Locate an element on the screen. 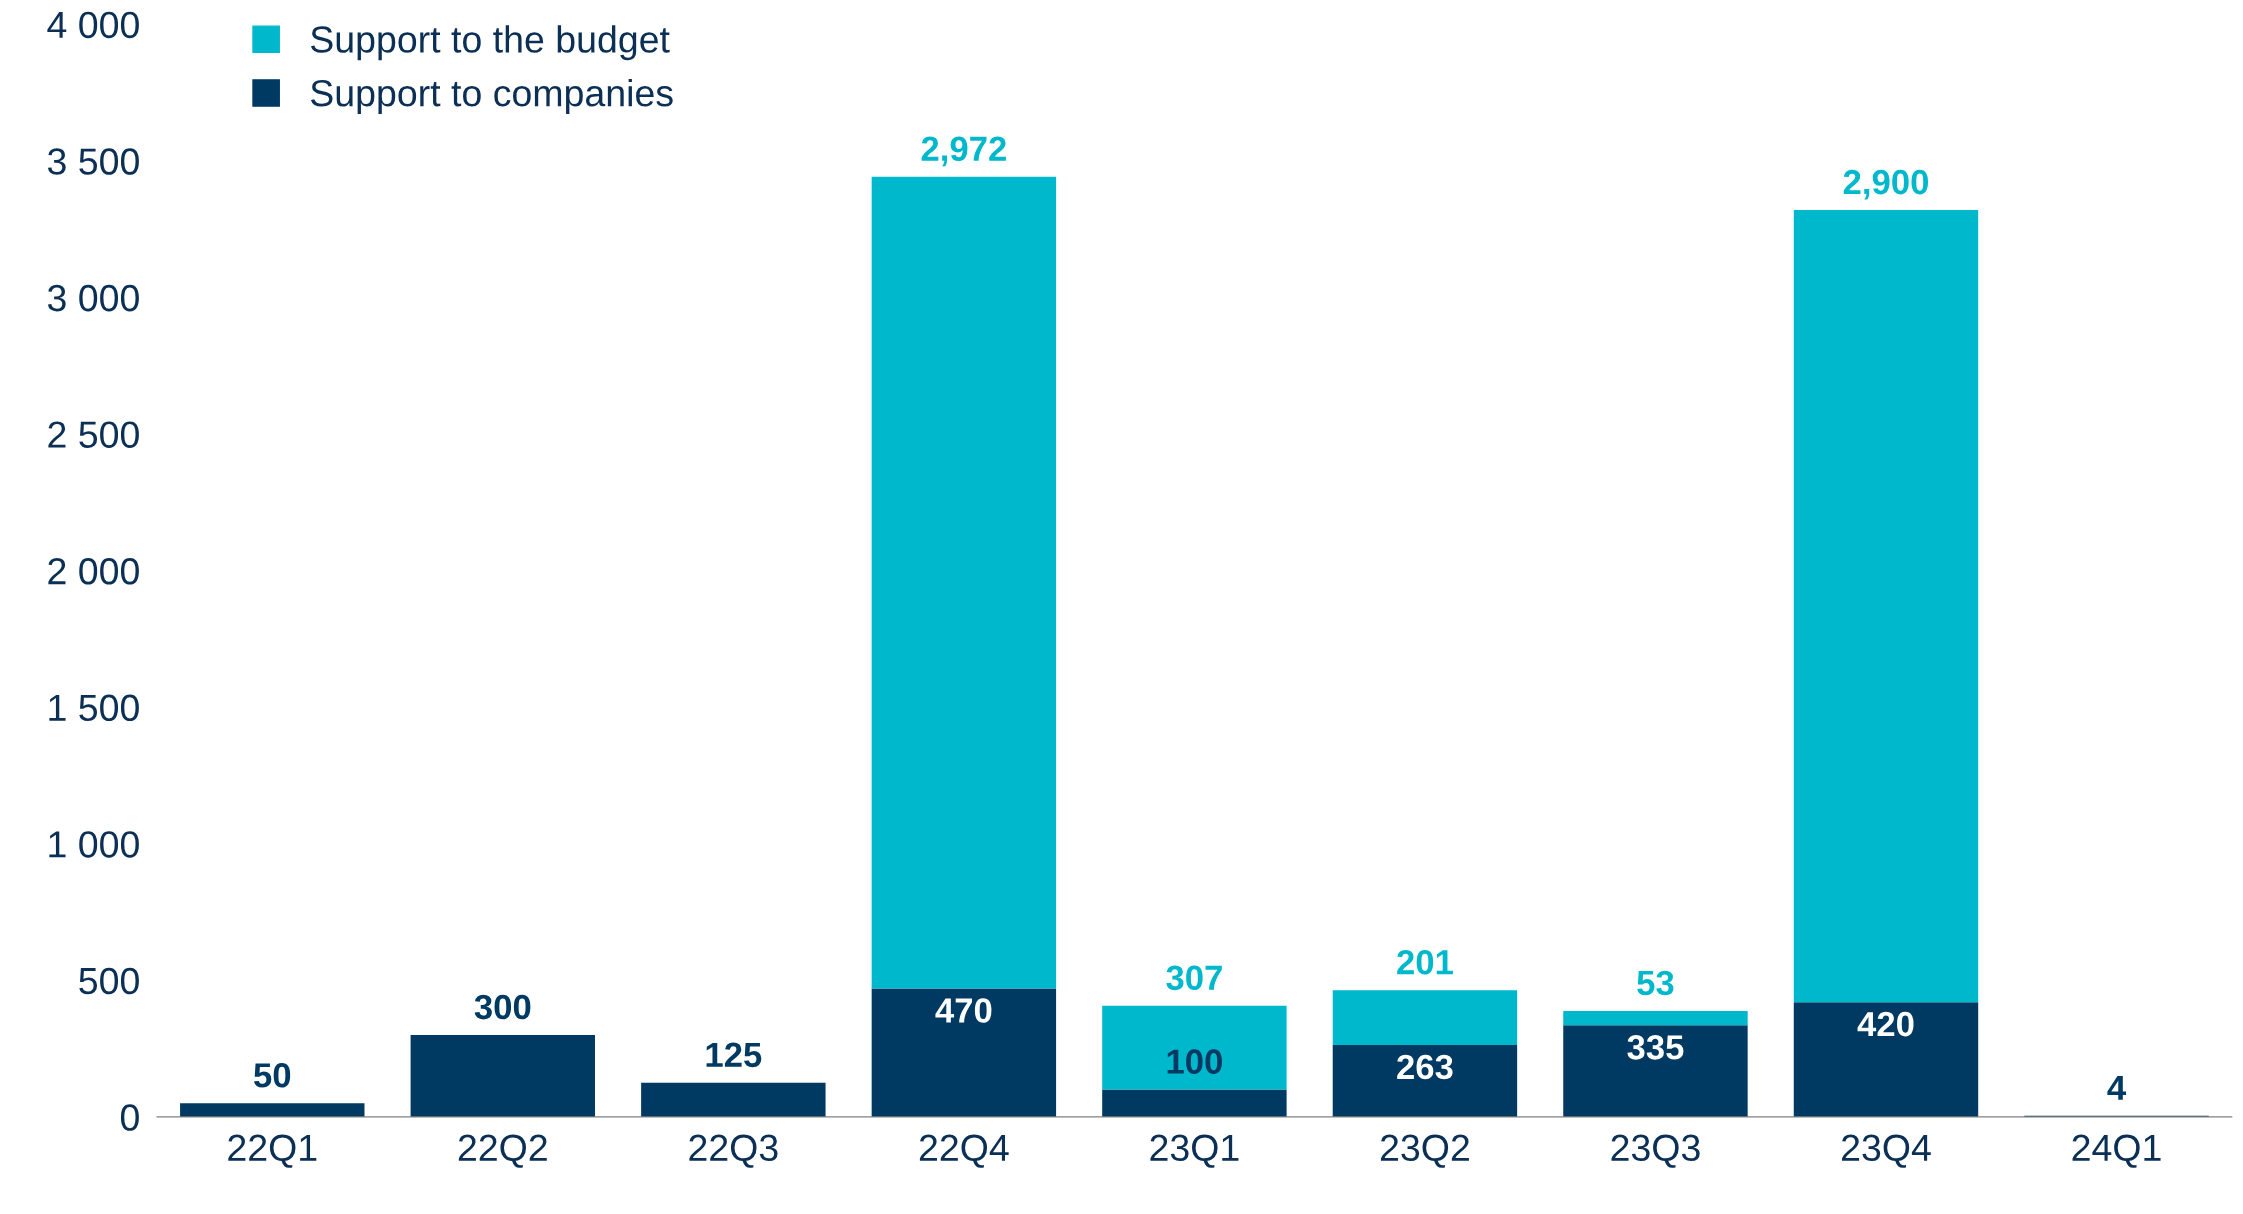  x-tick-label: 23Q3 is located at coordinates (1655, 1151).